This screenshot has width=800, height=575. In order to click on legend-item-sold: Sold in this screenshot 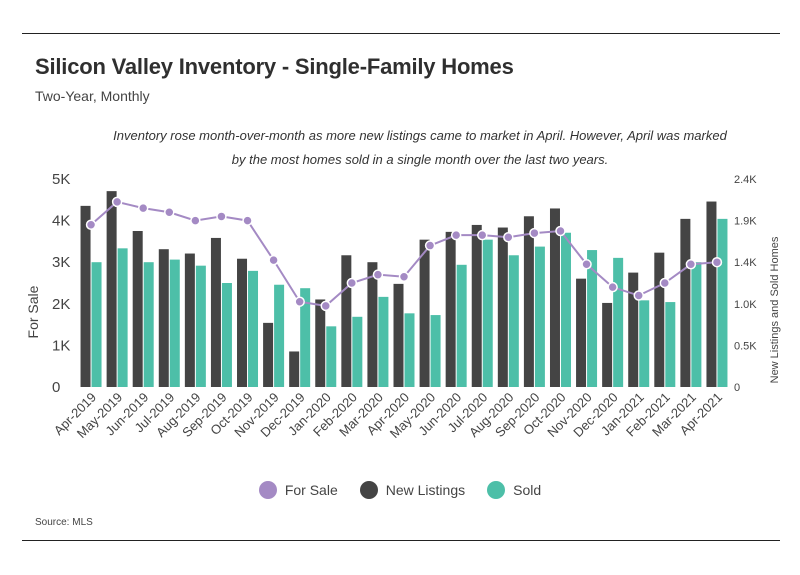, I will do `click(514, 490)`.